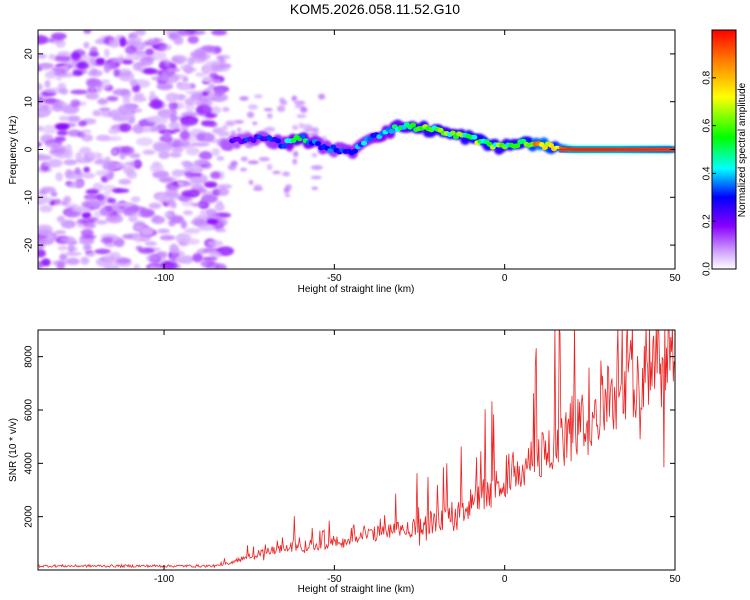 The image size is (750, 600). Describe the element at coordinates (334, 579) in the screenshot. I see `x-tick-label: -50` at that location.